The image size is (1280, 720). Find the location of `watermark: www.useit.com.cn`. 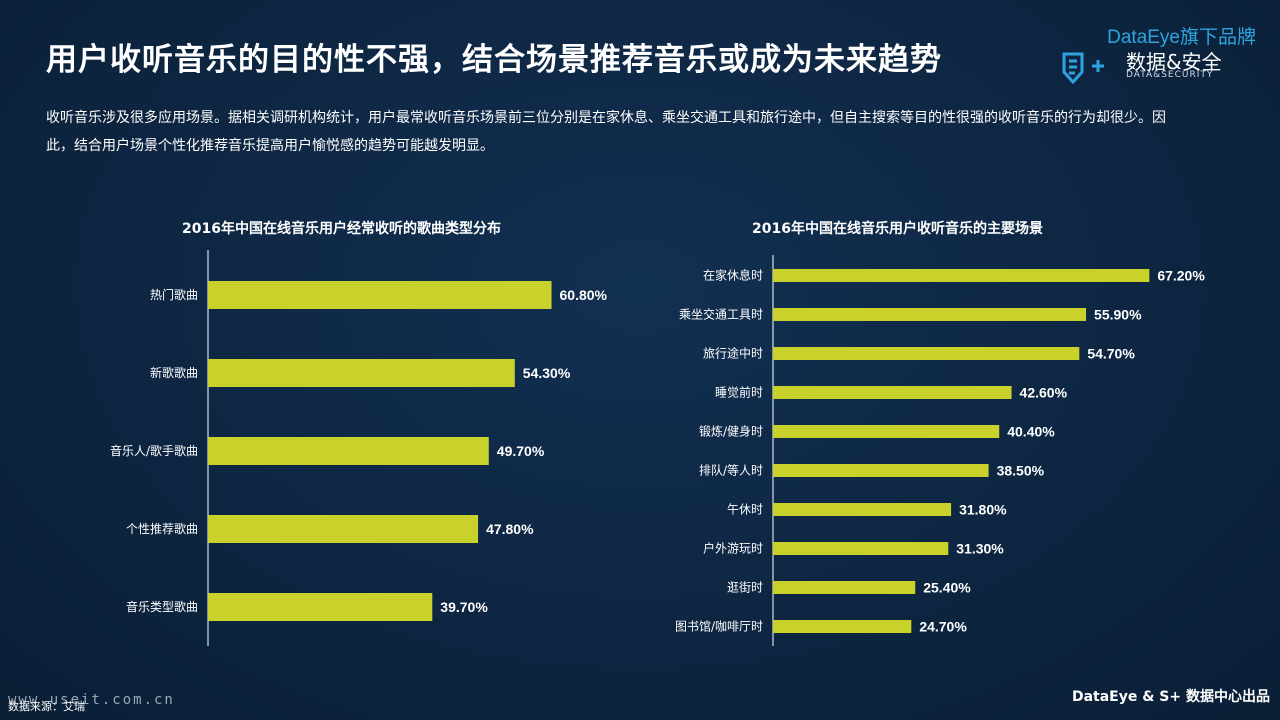

watermark: www.useit.com.cn is located at coordinates (91, 700).